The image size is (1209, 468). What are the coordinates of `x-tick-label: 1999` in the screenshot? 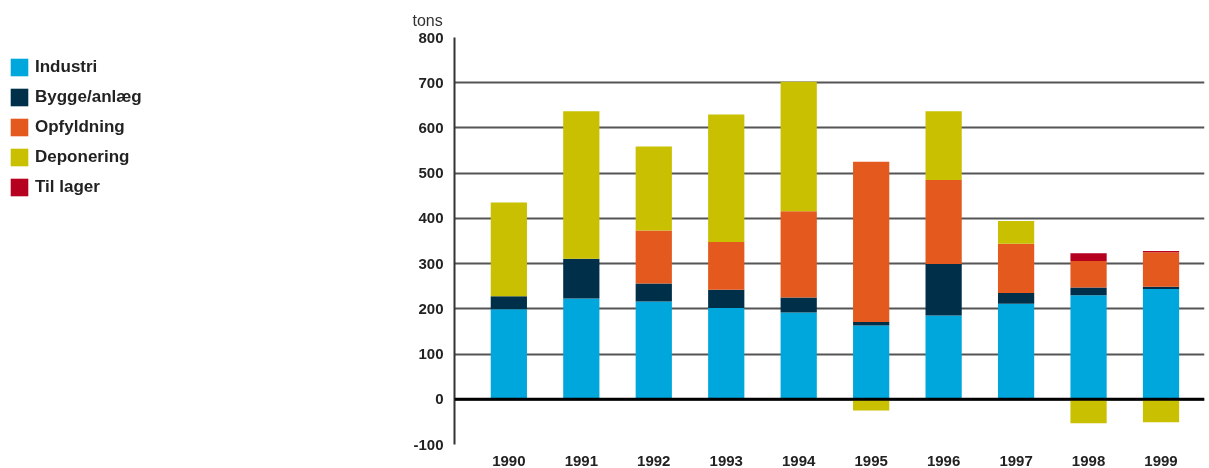 It's located at (1161, 459).